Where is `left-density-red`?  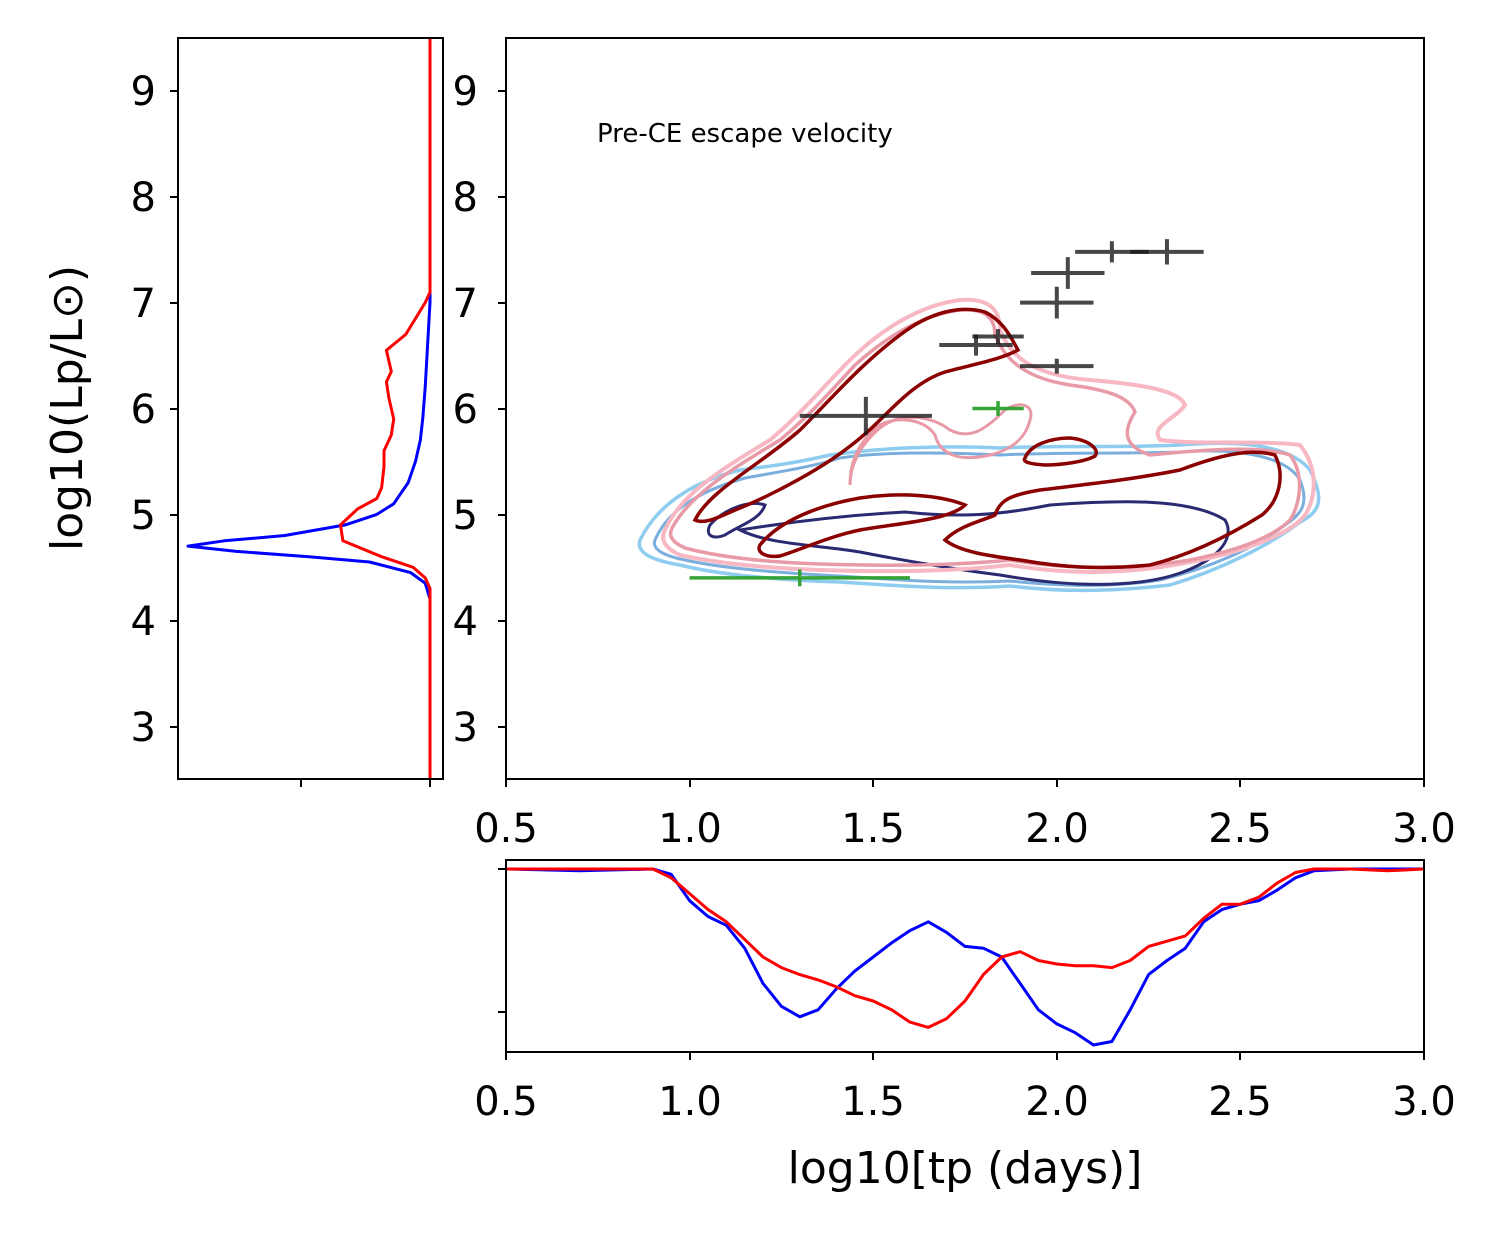 left-density-red is located at coordinates (385, 408).